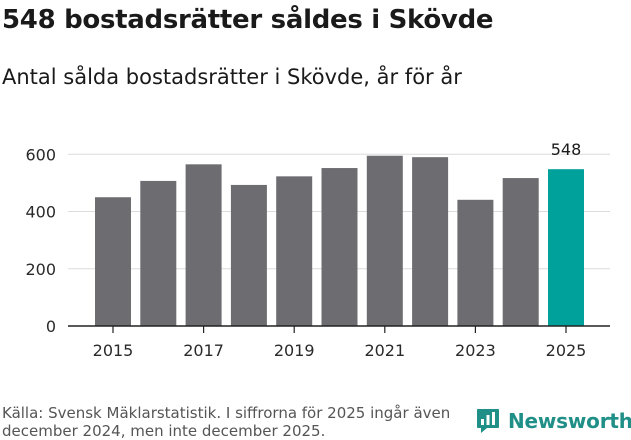  Describe the element at coordinates (569, 421) in the screenshot. I see `brand-name: Newsworthy` at that location.